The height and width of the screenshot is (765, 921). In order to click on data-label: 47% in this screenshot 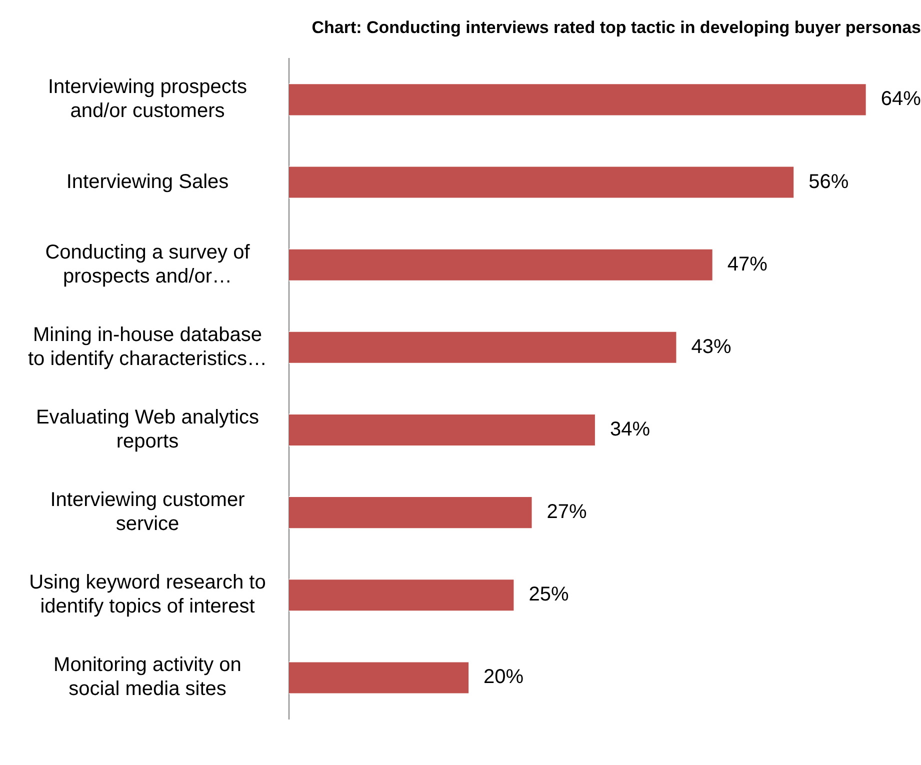, I will do `click(747, 264)`.